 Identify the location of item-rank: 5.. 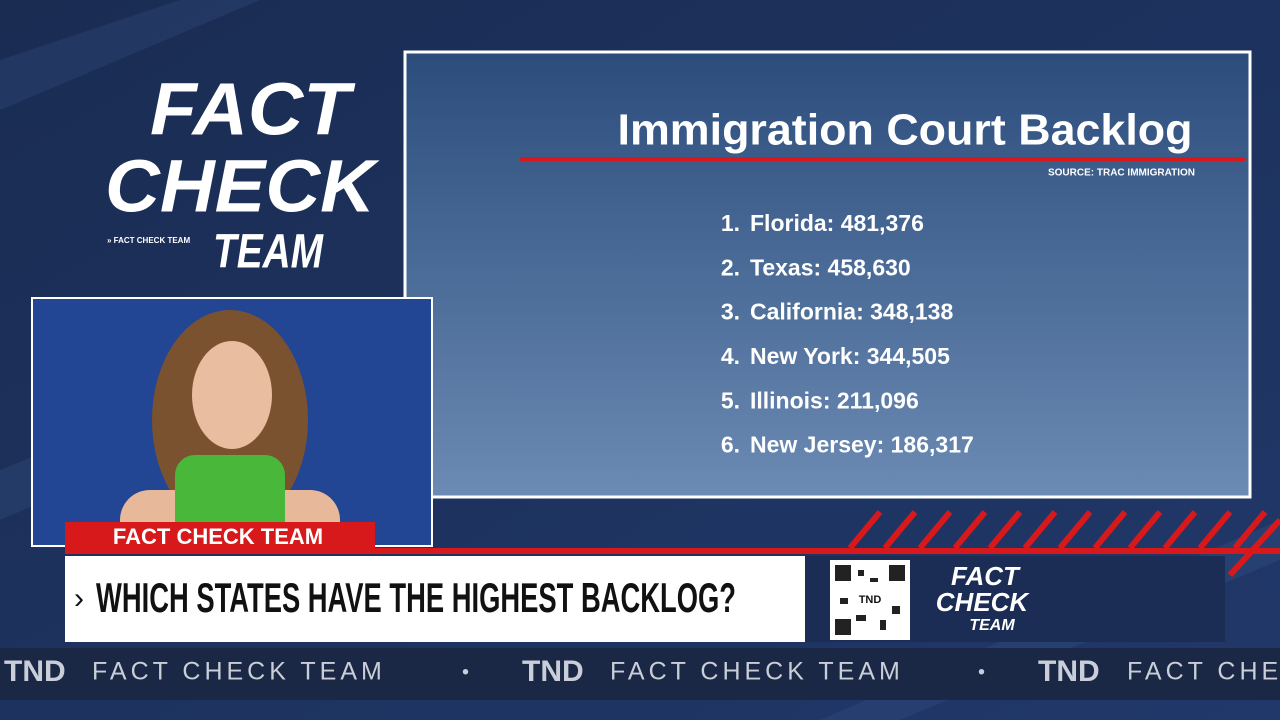
(730, 400).